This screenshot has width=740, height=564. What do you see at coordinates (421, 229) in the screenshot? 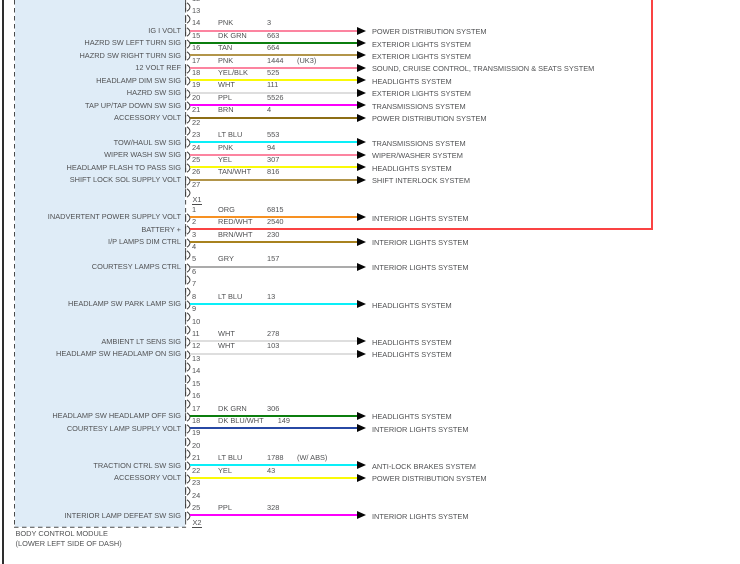
I see `wire-highlight-horizontal` at bounding box center [421, 229].